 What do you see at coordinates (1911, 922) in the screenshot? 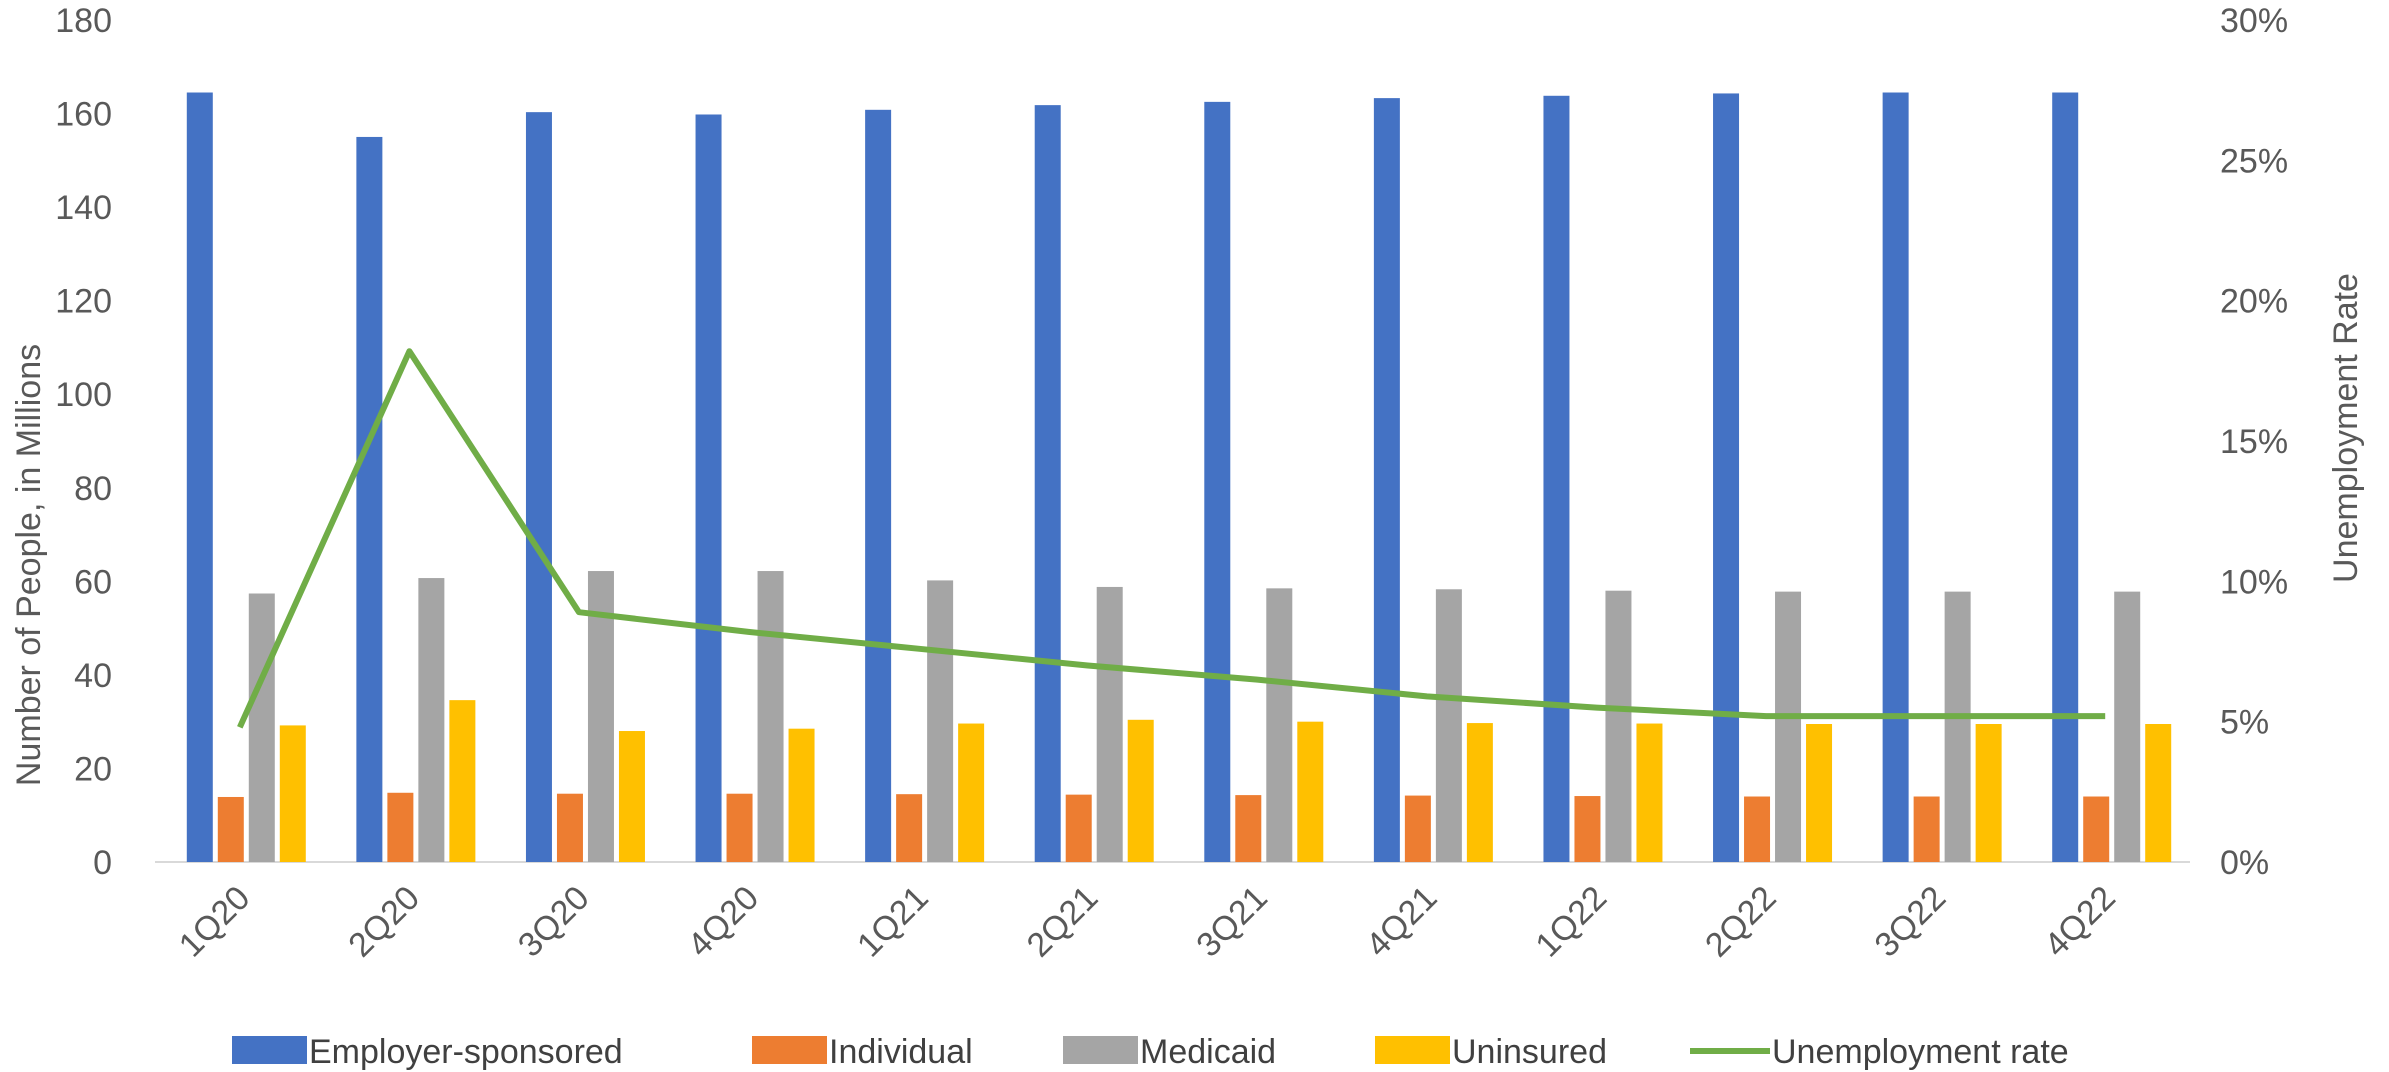
I see `x-tick-label: 3Q22` at bounding box center [1911, 922].